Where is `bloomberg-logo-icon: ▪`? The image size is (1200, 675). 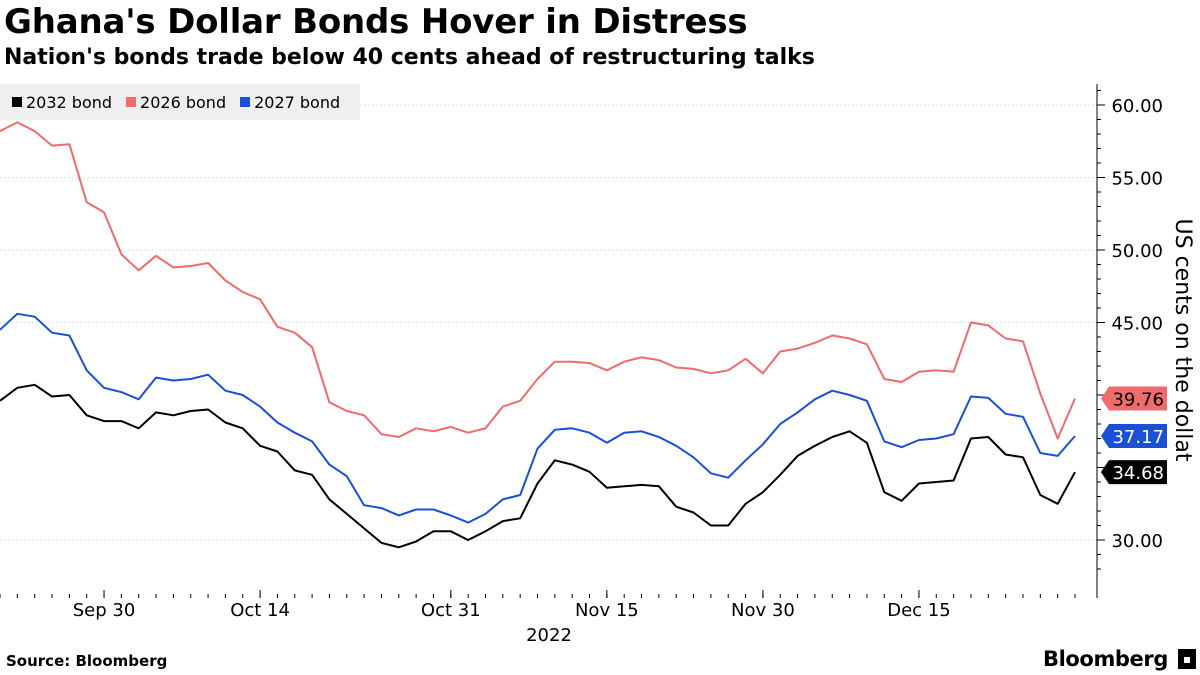 bloomberg-logo-icon: ▪ is located at coordinates (1187, 659).